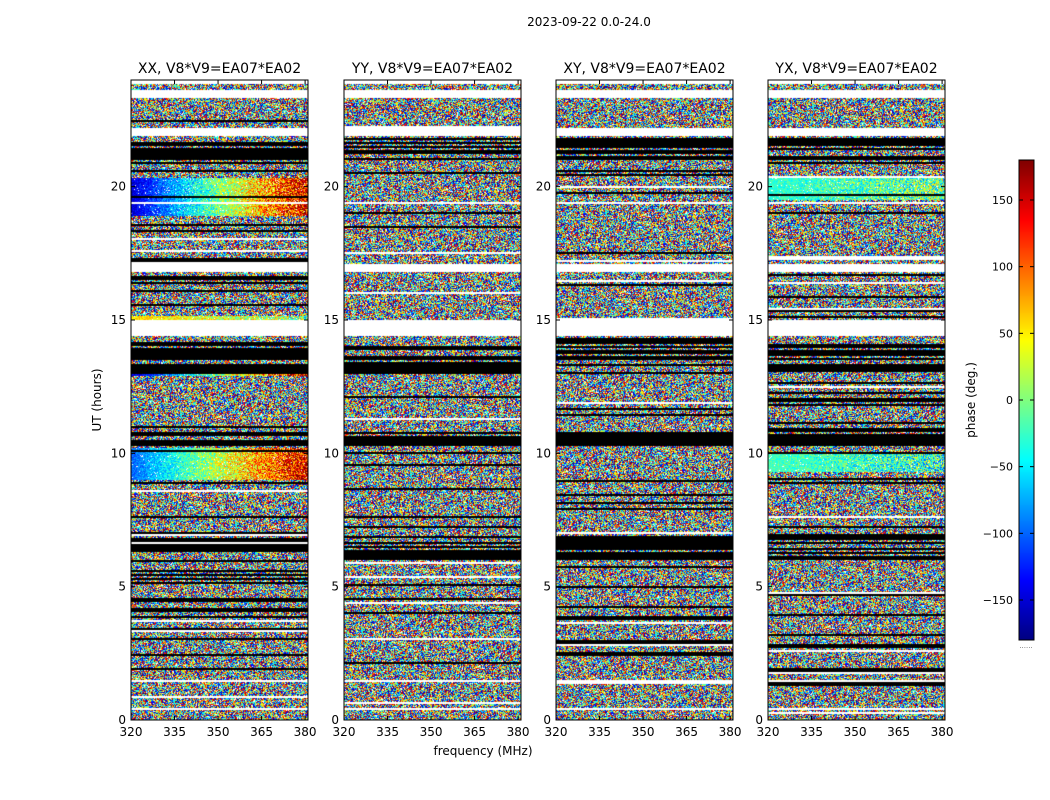  What do you see at coordinates (432, 69) in the screenshot?
I see `panel-title: YY, V8*V9=EA07*EA02` at bounding box center [432, 69].